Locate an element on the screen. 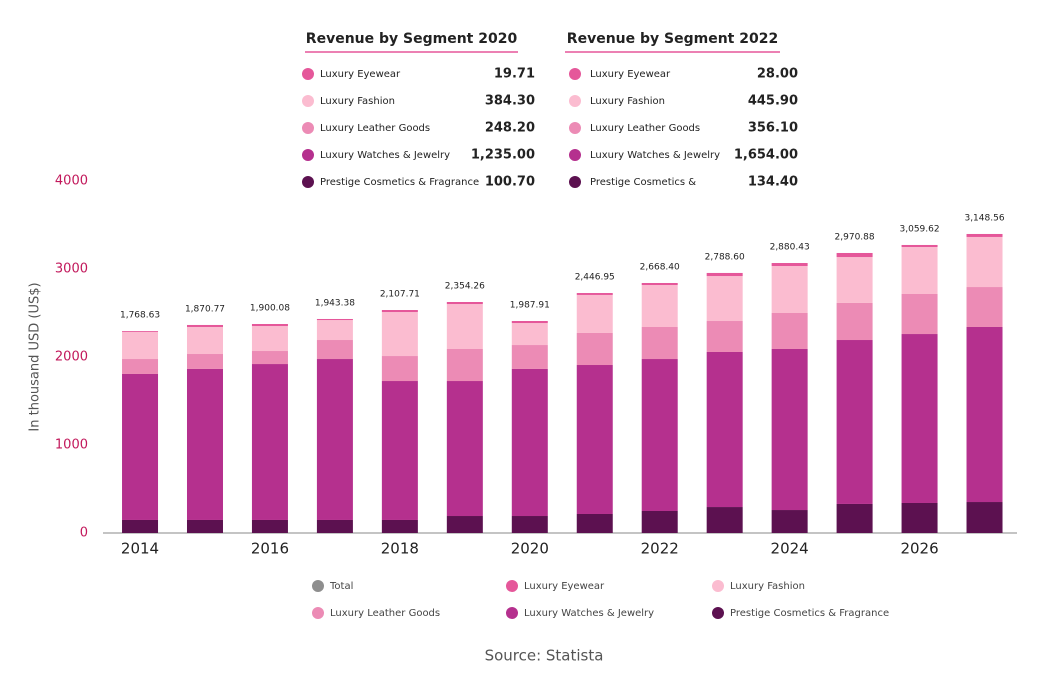 The width and height of the screenshot is (1038, 673). legend-label: Luxury Fashion is located at coordinates (767, 586).